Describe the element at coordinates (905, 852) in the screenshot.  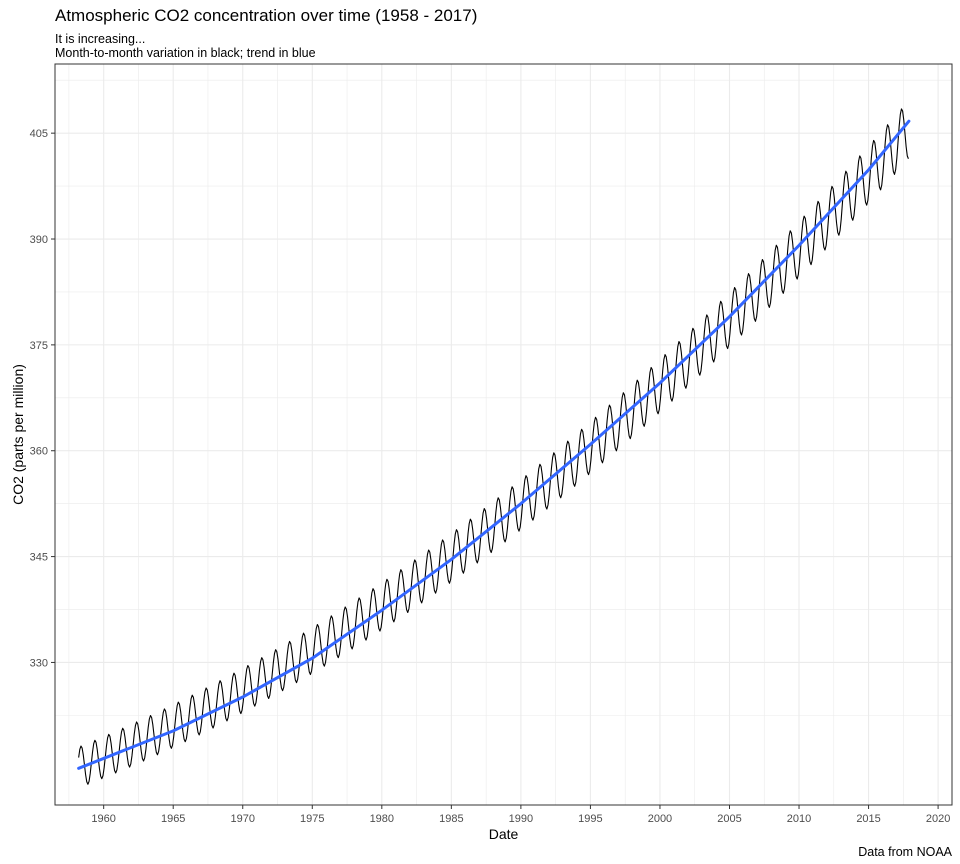
I see `chart-caption: Data from NOAA` at that location.